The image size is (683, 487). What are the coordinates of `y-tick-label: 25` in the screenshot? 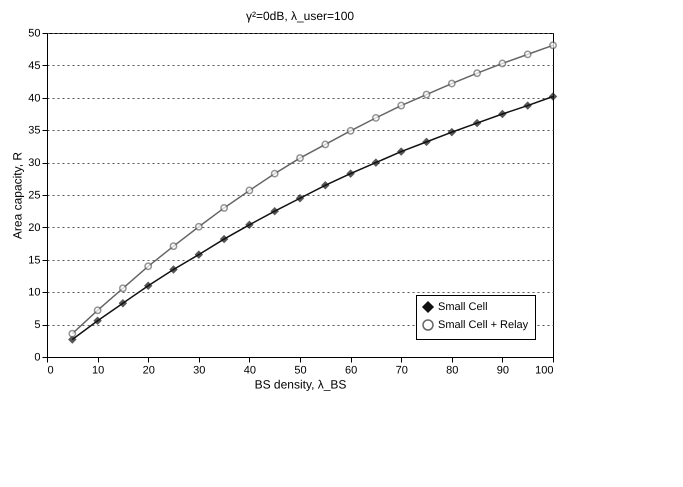 It's located at (34, 196).